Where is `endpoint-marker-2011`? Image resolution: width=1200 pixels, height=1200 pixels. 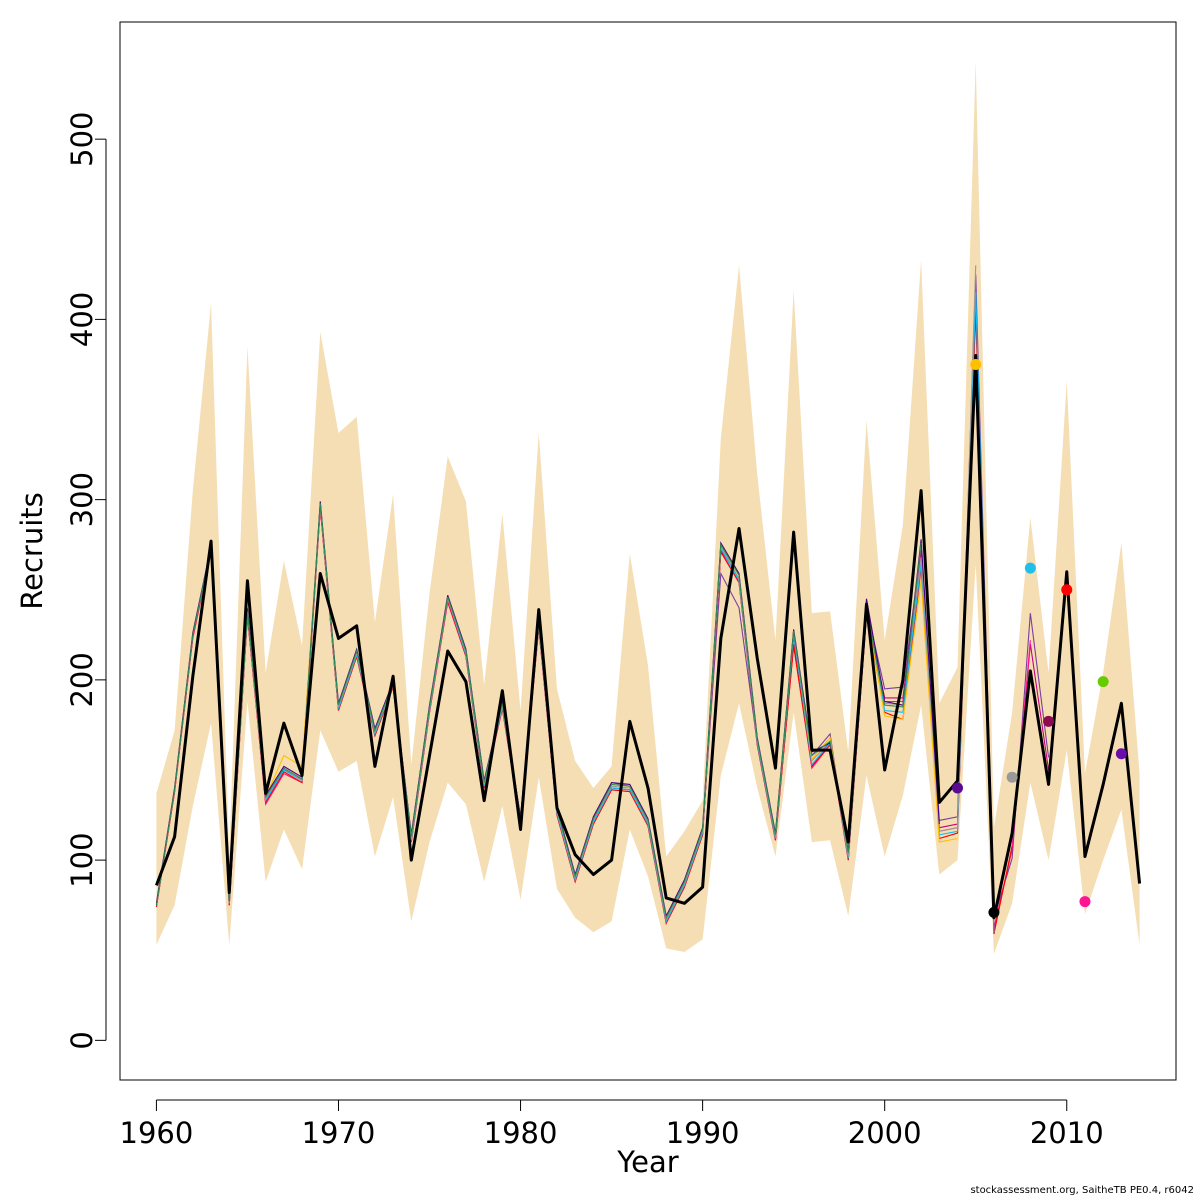 endpoint-marker-2011 is located at coordinates (1085, 902).